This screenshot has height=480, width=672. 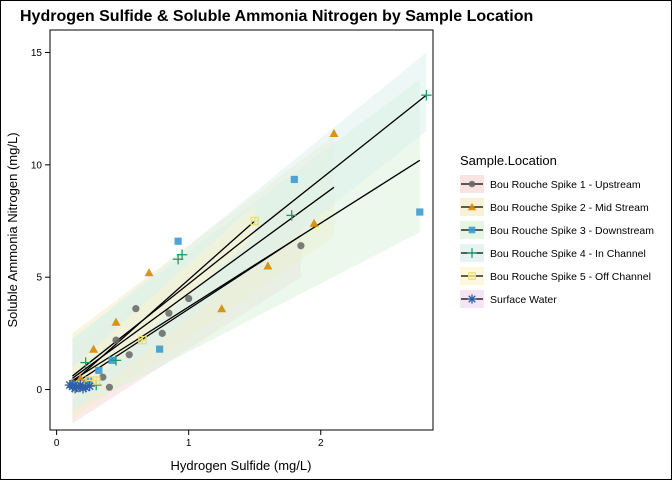 I want to click on point-surface-water-6-spoke, so click(x=89, y=386).